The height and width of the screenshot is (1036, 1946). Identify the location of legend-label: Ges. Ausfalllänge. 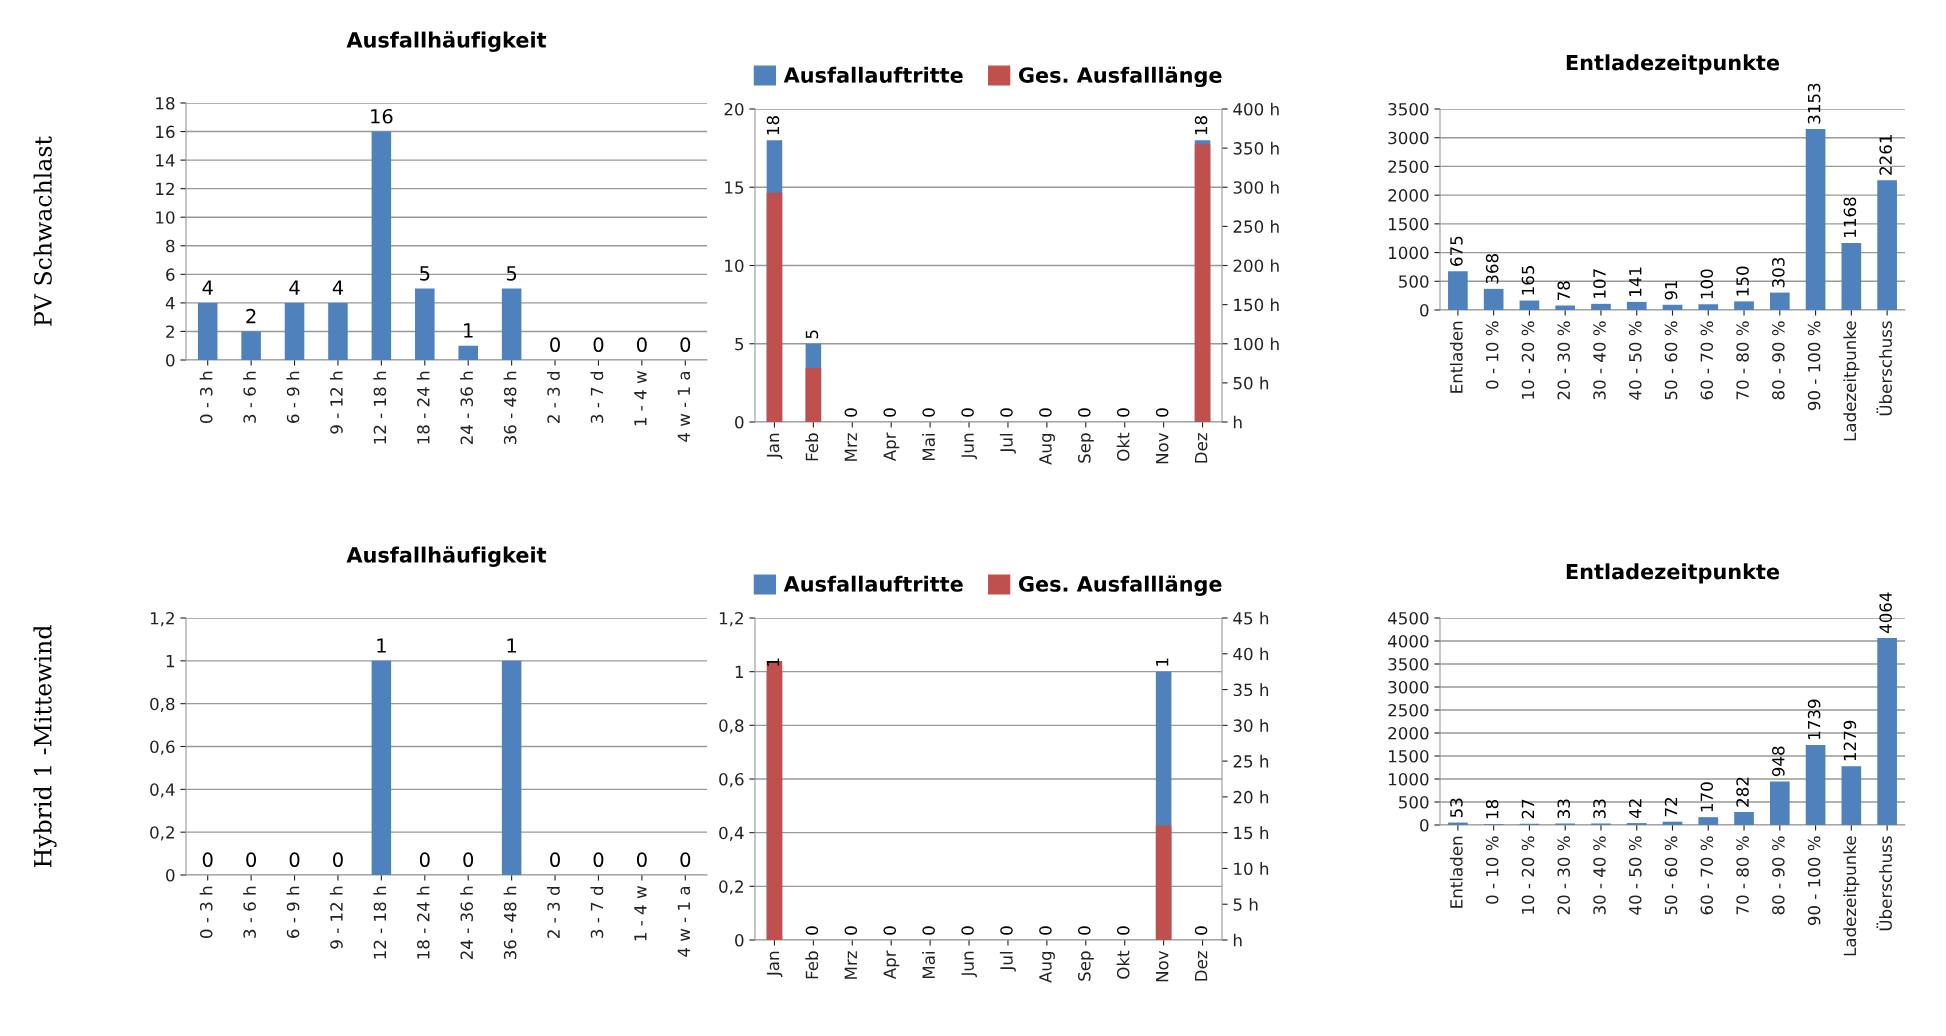
(1120, 77).